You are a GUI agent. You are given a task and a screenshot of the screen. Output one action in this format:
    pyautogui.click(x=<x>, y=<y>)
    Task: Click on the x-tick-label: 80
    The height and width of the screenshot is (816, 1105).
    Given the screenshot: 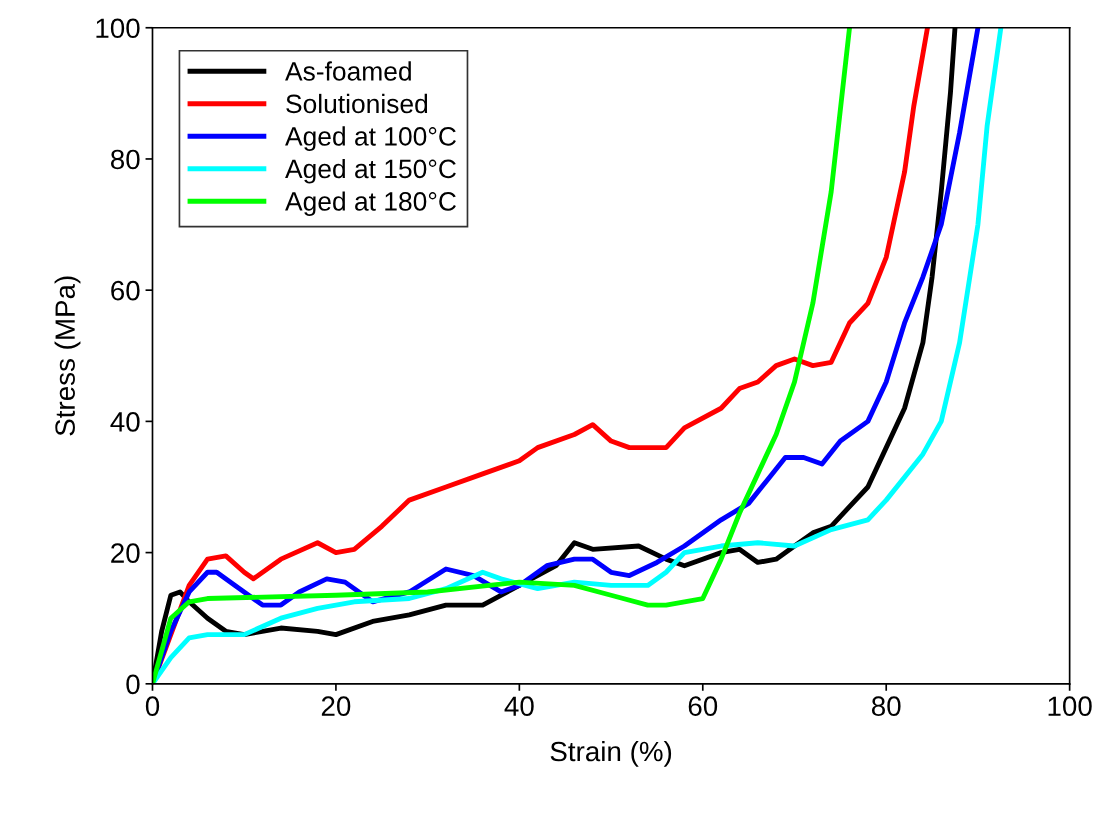 What is the action you would take?
    pyautogui.click(x=886, y=706)
    